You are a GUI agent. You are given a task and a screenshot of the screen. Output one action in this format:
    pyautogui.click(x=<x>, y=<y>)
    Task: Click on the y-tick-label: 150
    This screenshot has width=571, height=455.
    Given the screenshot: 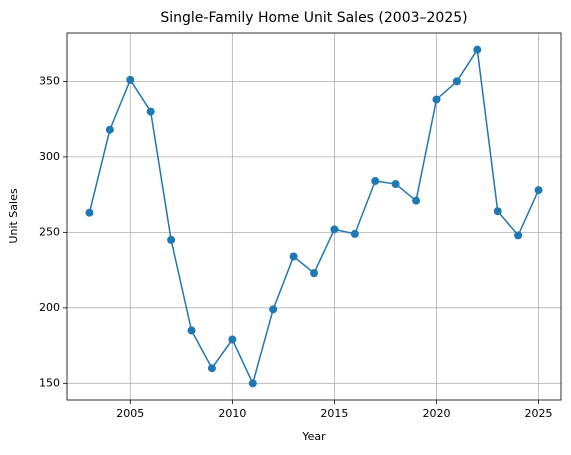 What is the action you would take?
    pyautogui.click(x=49, y=382)
    